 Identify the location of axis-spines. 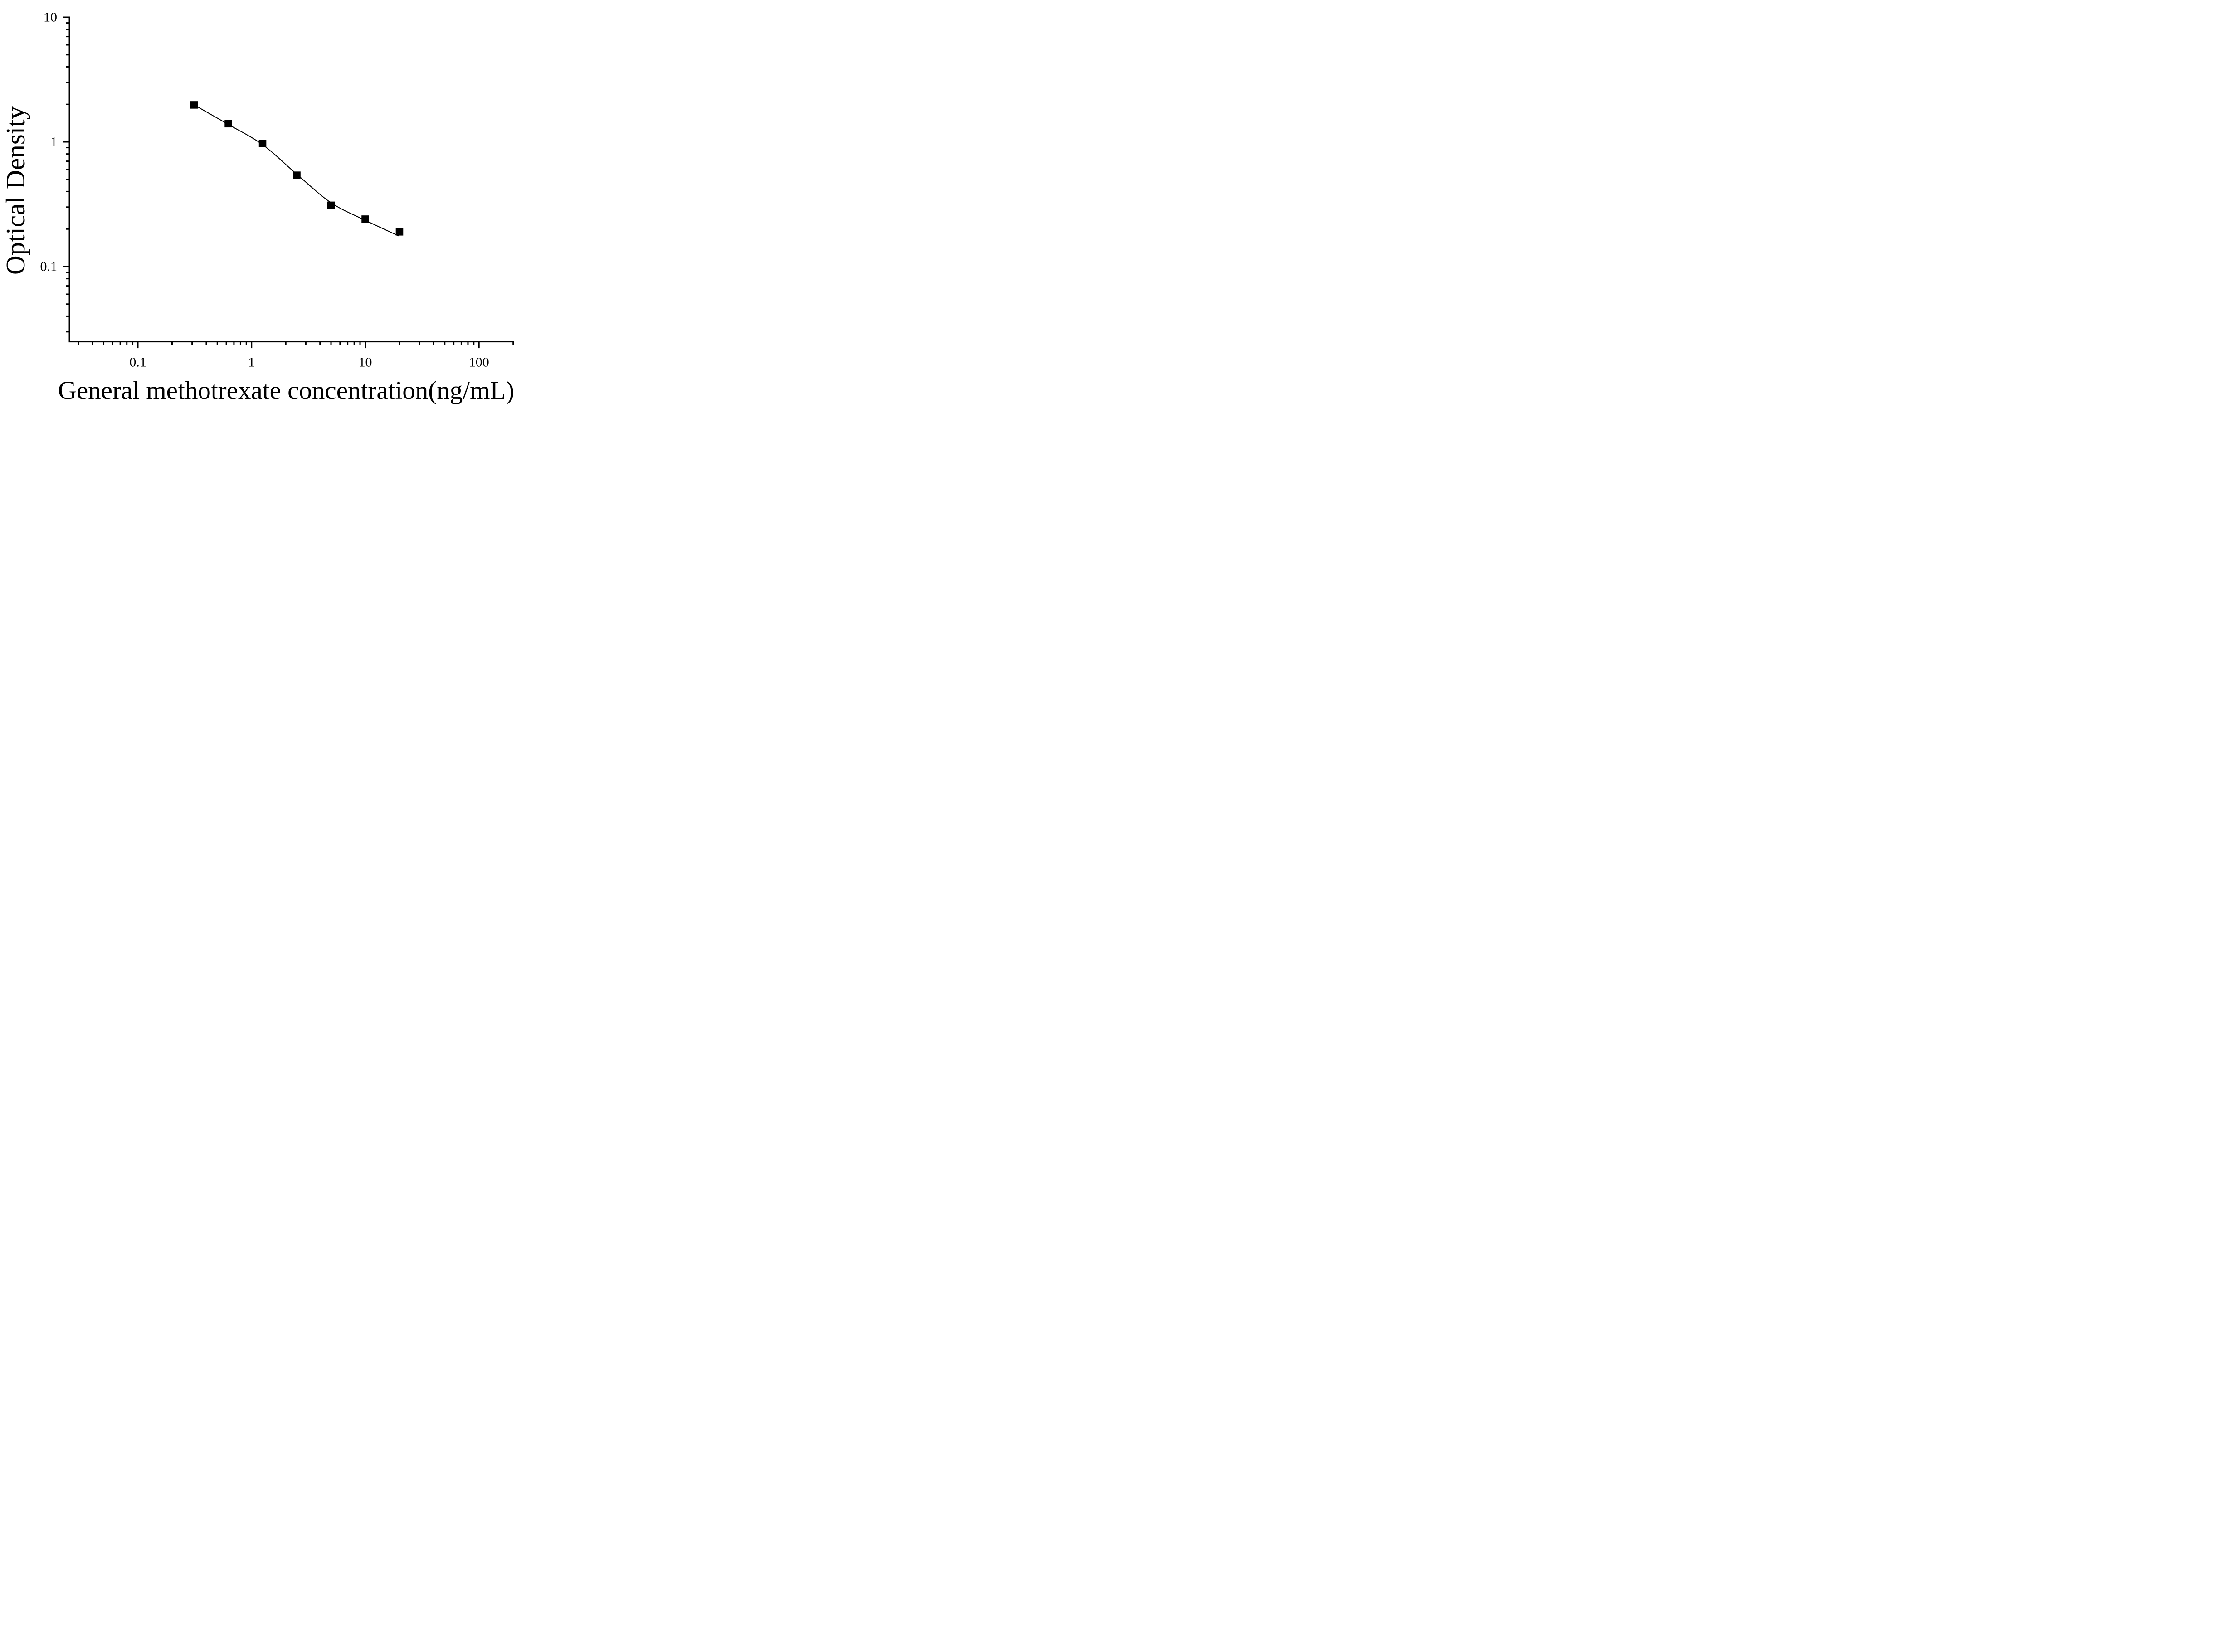
(291, 180).